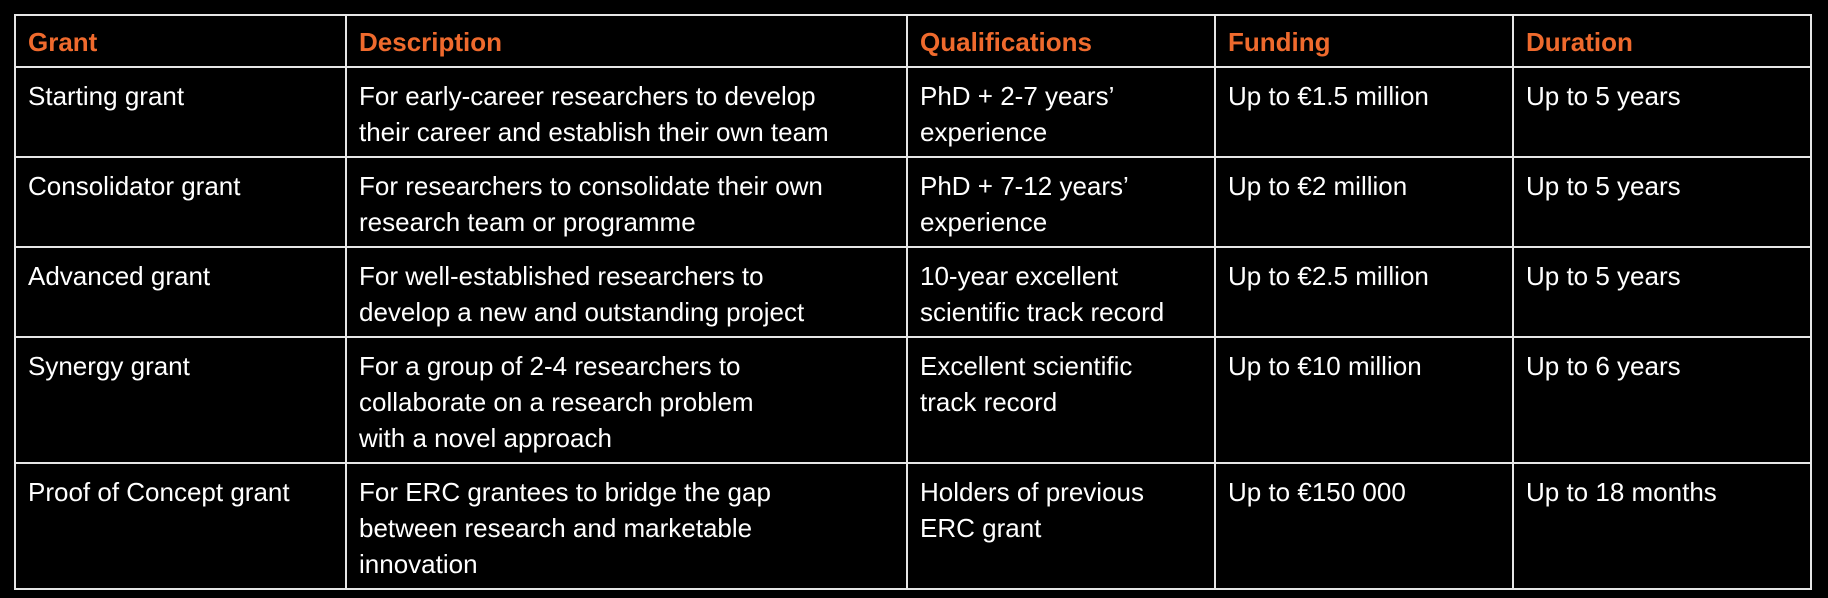  Describe the element at coordinates (1061, 400) in the screenshot. I see `cell-qualifications: Excellent scientific track record` at that location.